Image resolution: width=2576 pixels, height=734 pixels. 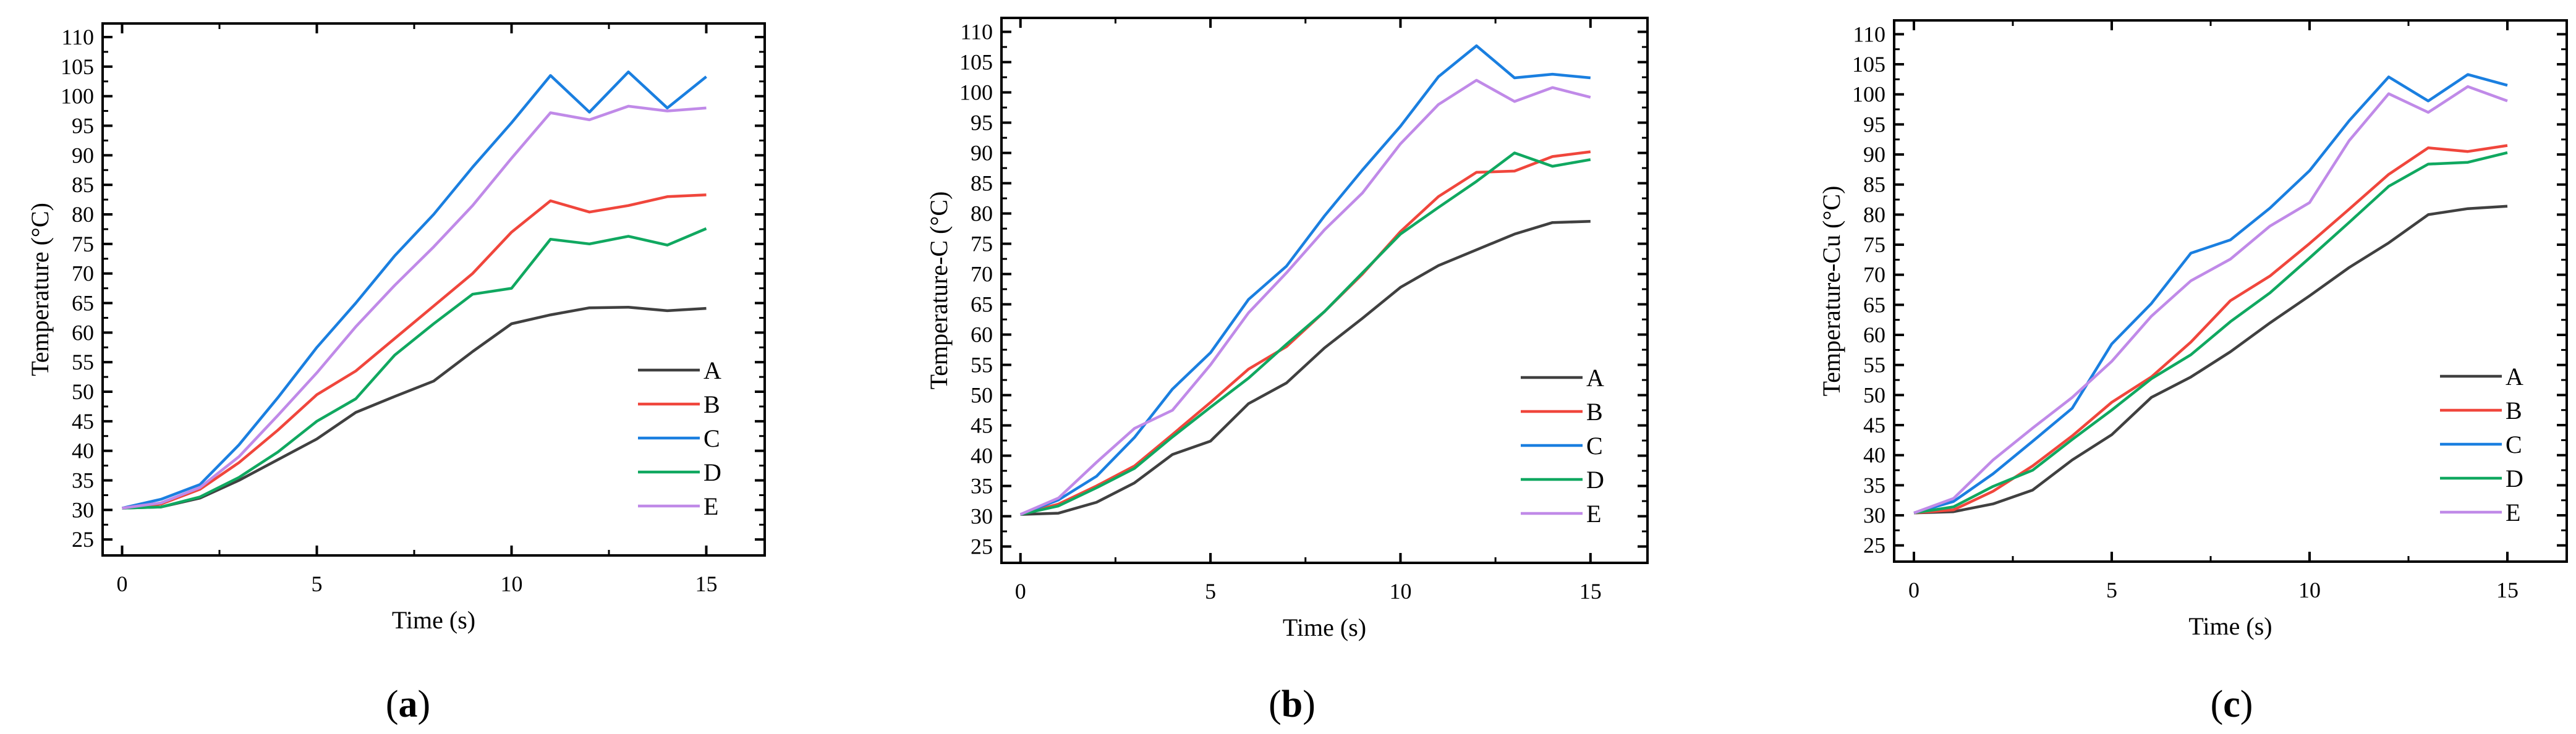 I want to click on caption-letter: a, so click(x=408, y=704).